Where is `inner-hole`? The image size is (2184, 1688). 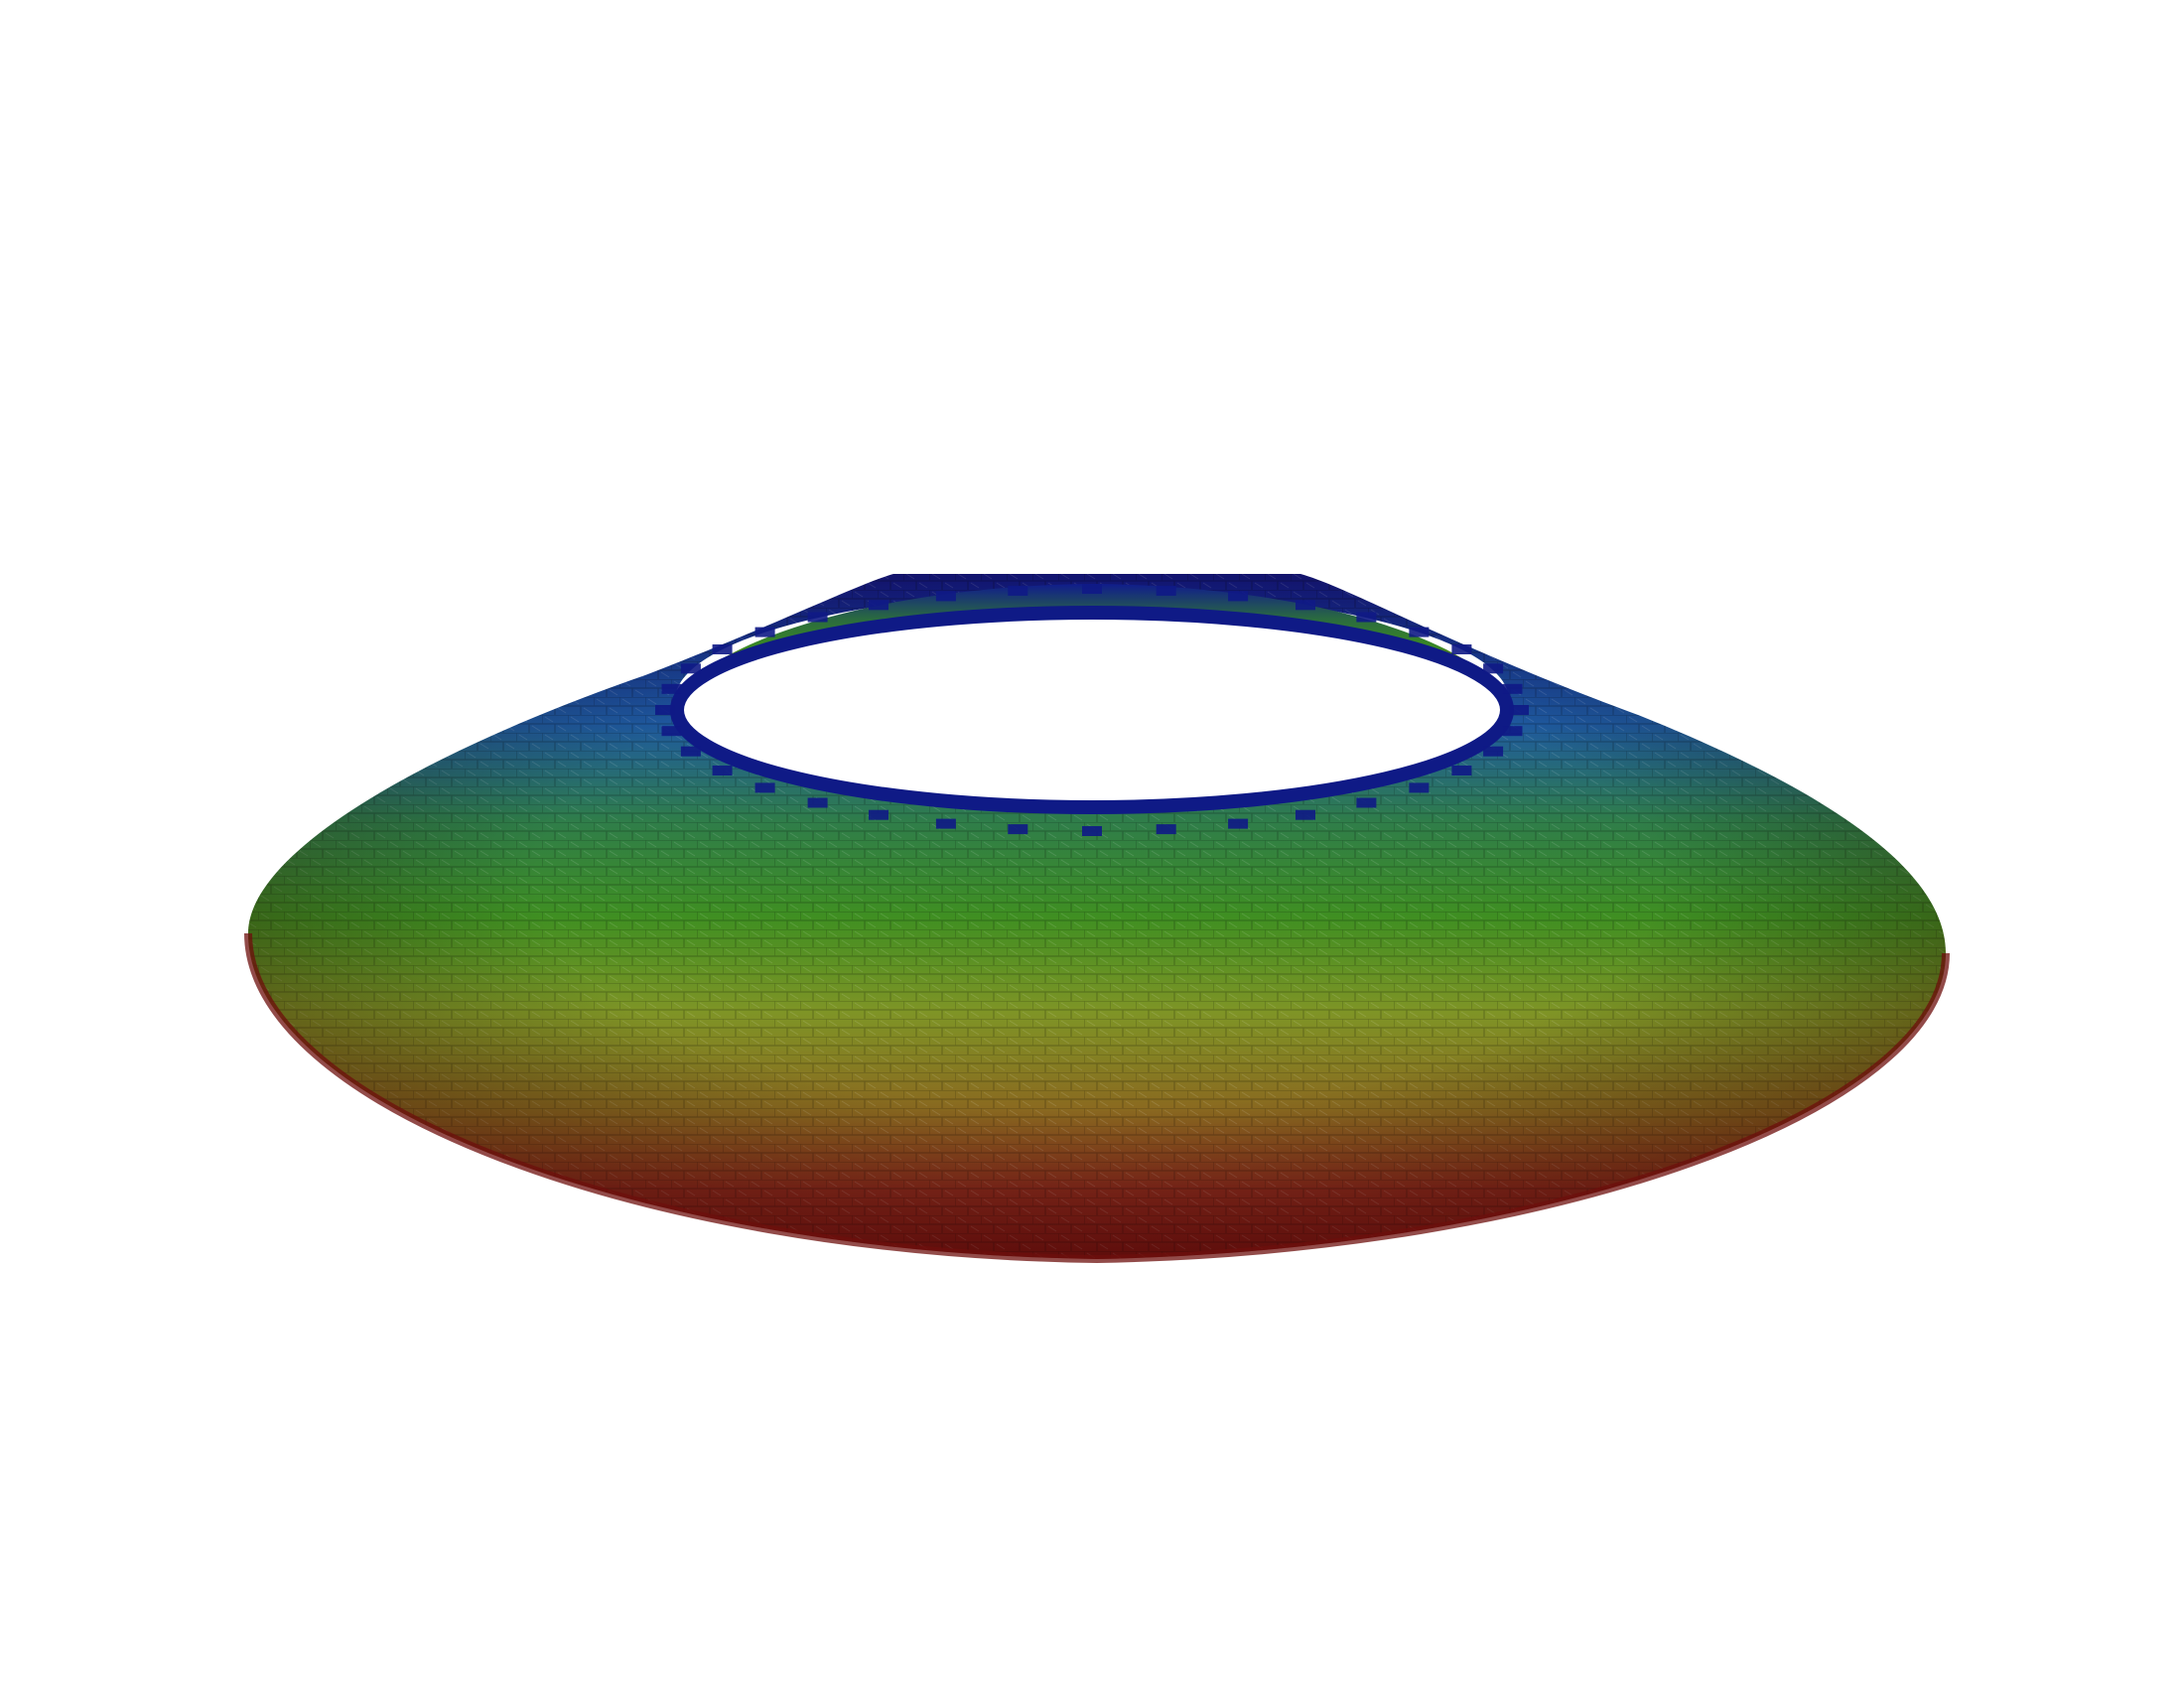 inner-hole is located at coordinates (1092, 710).